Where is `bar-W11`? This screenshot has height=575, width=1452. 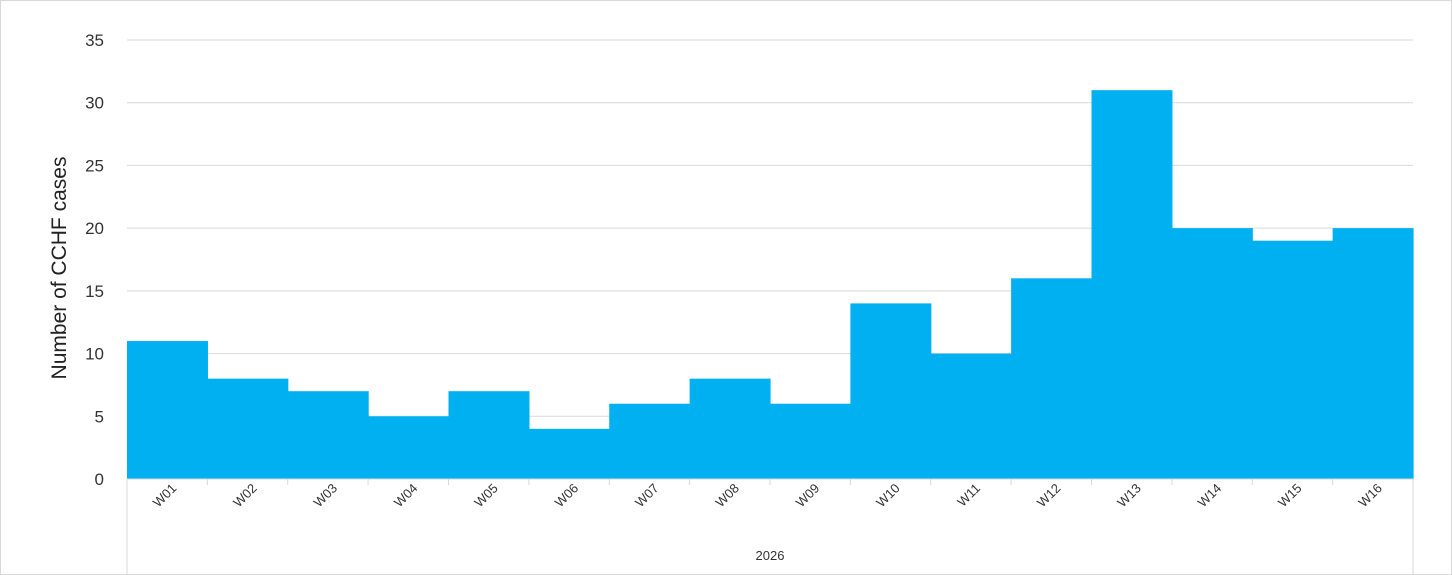
bar-W11 is located at coordinates (971, 416).